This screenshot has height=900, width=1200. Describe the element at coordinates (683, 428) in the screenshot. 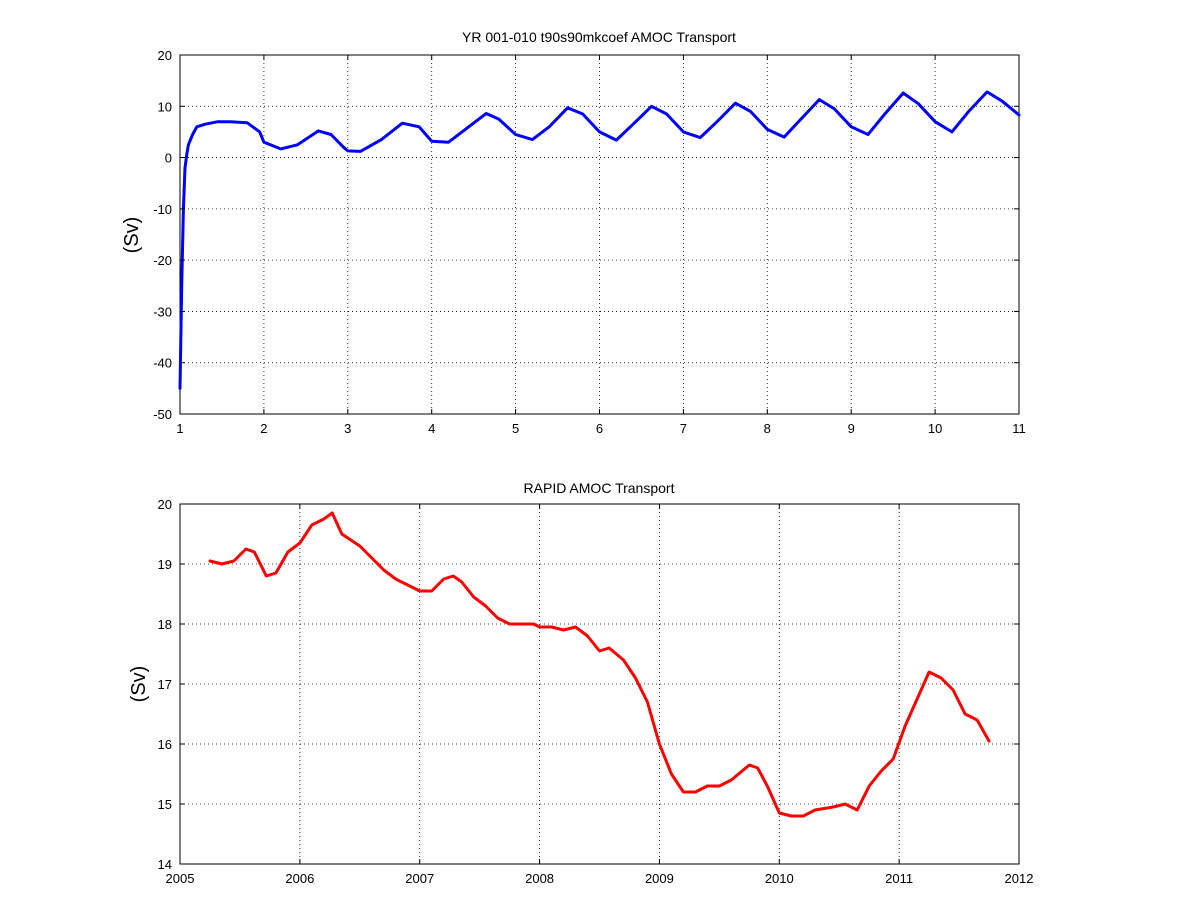

I see `x-tick-label: 7` at that location.